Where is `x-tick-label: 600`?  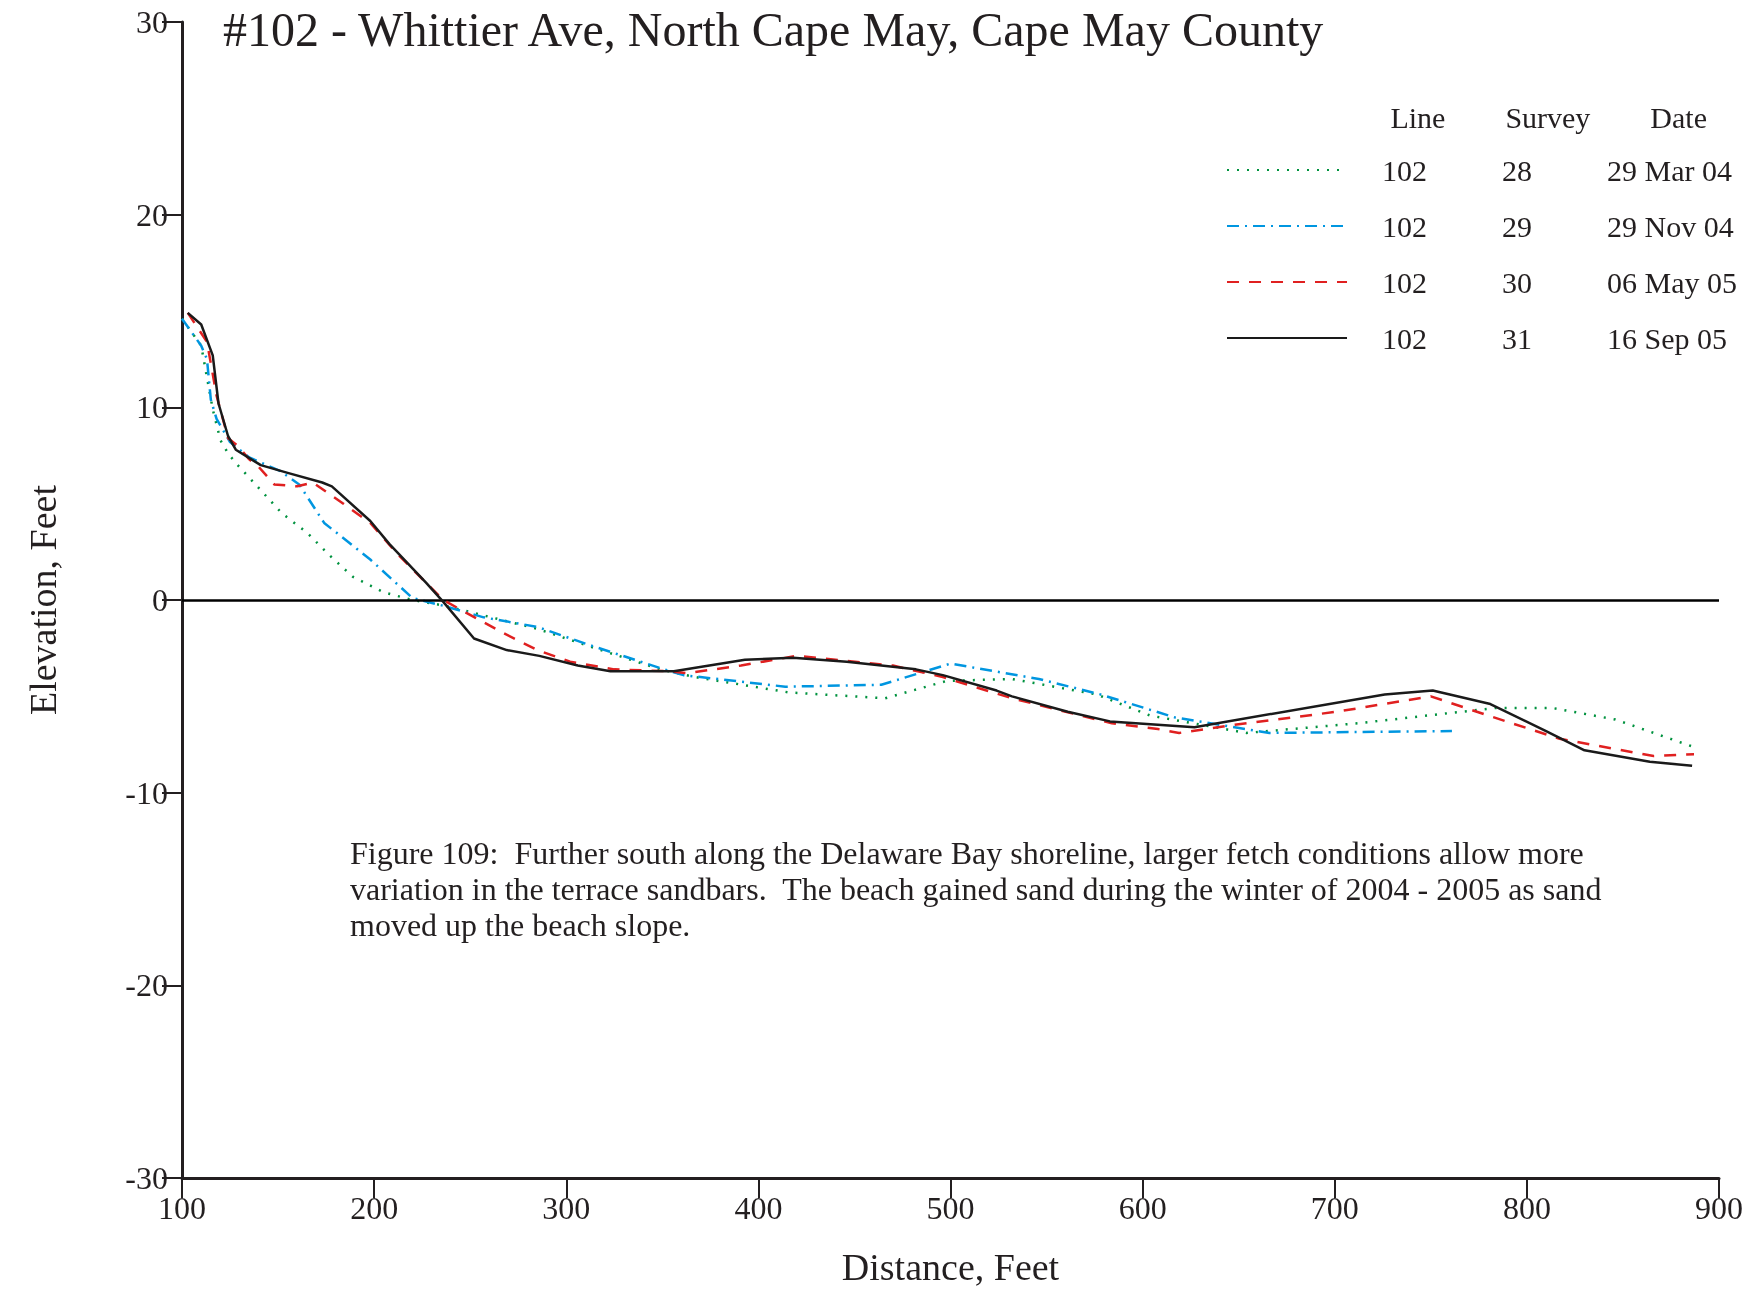 x-tick-label: 600 is located at coordinates (1142, 1208).